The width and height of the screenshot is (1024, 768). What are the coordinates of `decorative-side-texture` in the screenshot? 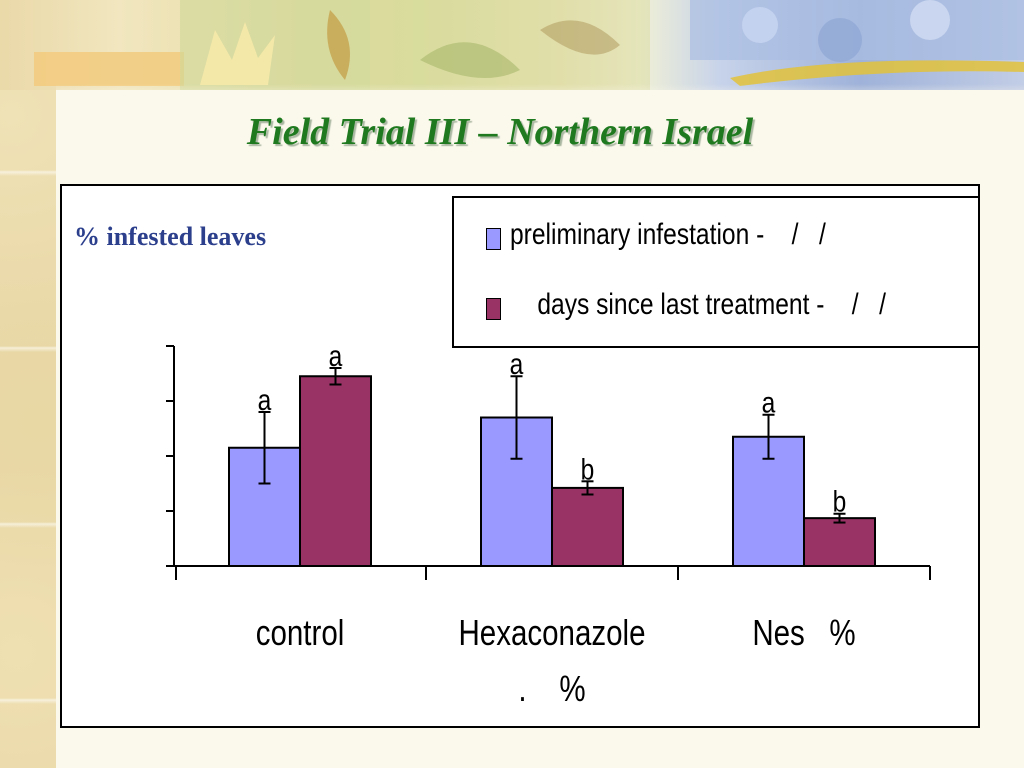 It's located at (28, 384).